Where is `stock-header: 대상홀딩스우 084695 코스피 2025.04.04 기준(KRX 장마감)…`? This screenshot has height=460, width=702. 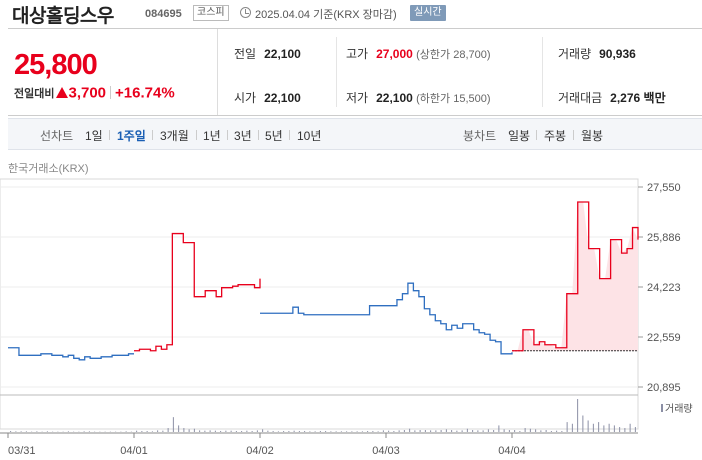 stock-header: 대상홀딩스우 084695 코스피 2025.04.04 기준(KRX 장마감)… is located at coordinates (351, 14).